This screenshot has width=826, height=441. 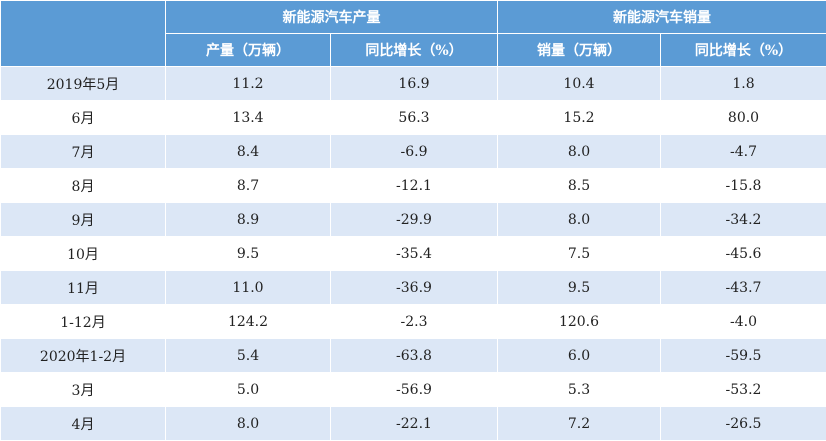 What do you see at coordinates (743, 253) in the screenshot?
I see `cell: -45.6` at bounding box center [743, 253].